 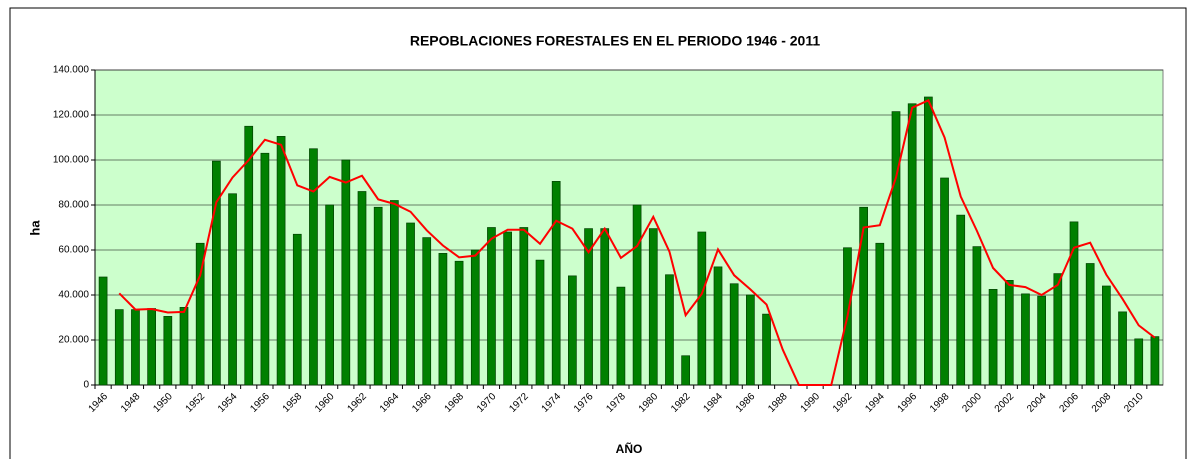 I want to click on y-axis-label: ha, so click(x=34, y=228).